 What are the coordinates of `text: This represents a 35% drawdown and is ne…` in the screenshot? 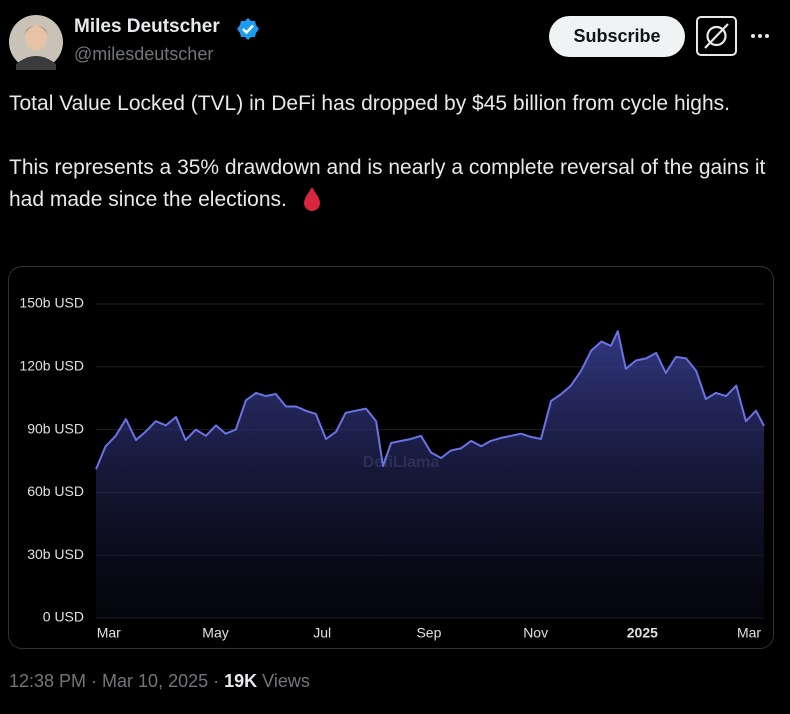 It's located at (387, 183).